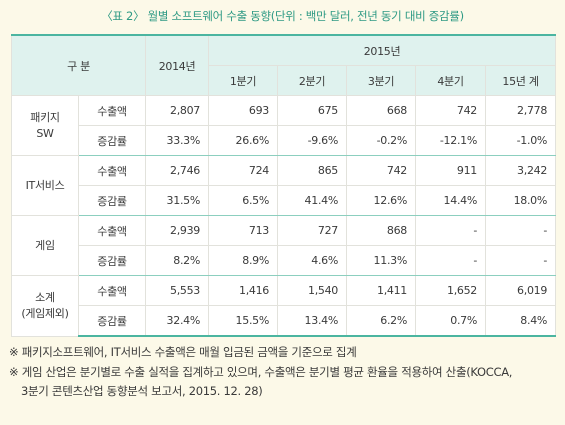 The height and width of the screenshot is (425, 565). Describe the element at coordinates (450, 321) in the screenshot. I see `value-q4: 0.7%` at that location.